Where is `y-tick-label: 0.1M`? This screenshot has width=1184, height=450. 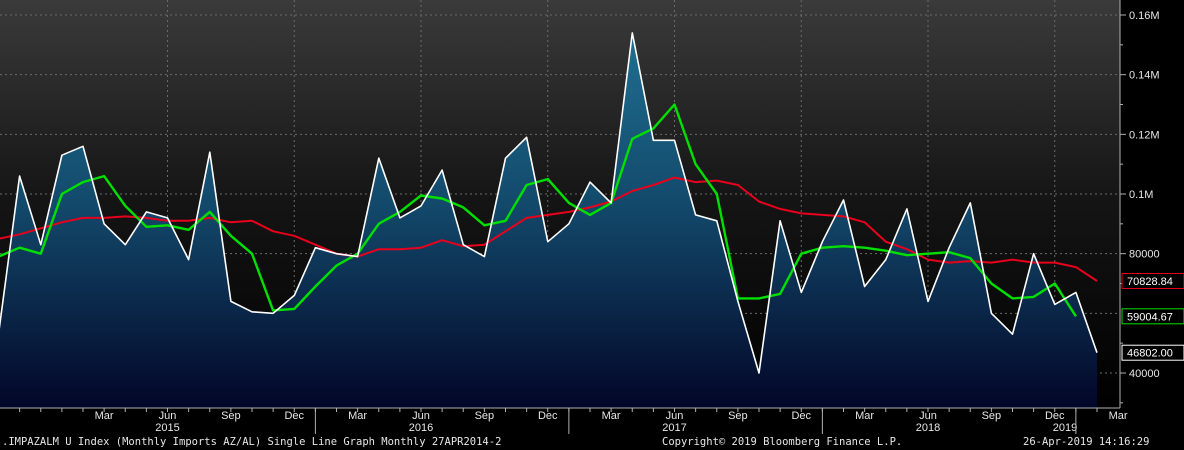 y-tick-label: 0.1M is located at coordinates (1141, 195).